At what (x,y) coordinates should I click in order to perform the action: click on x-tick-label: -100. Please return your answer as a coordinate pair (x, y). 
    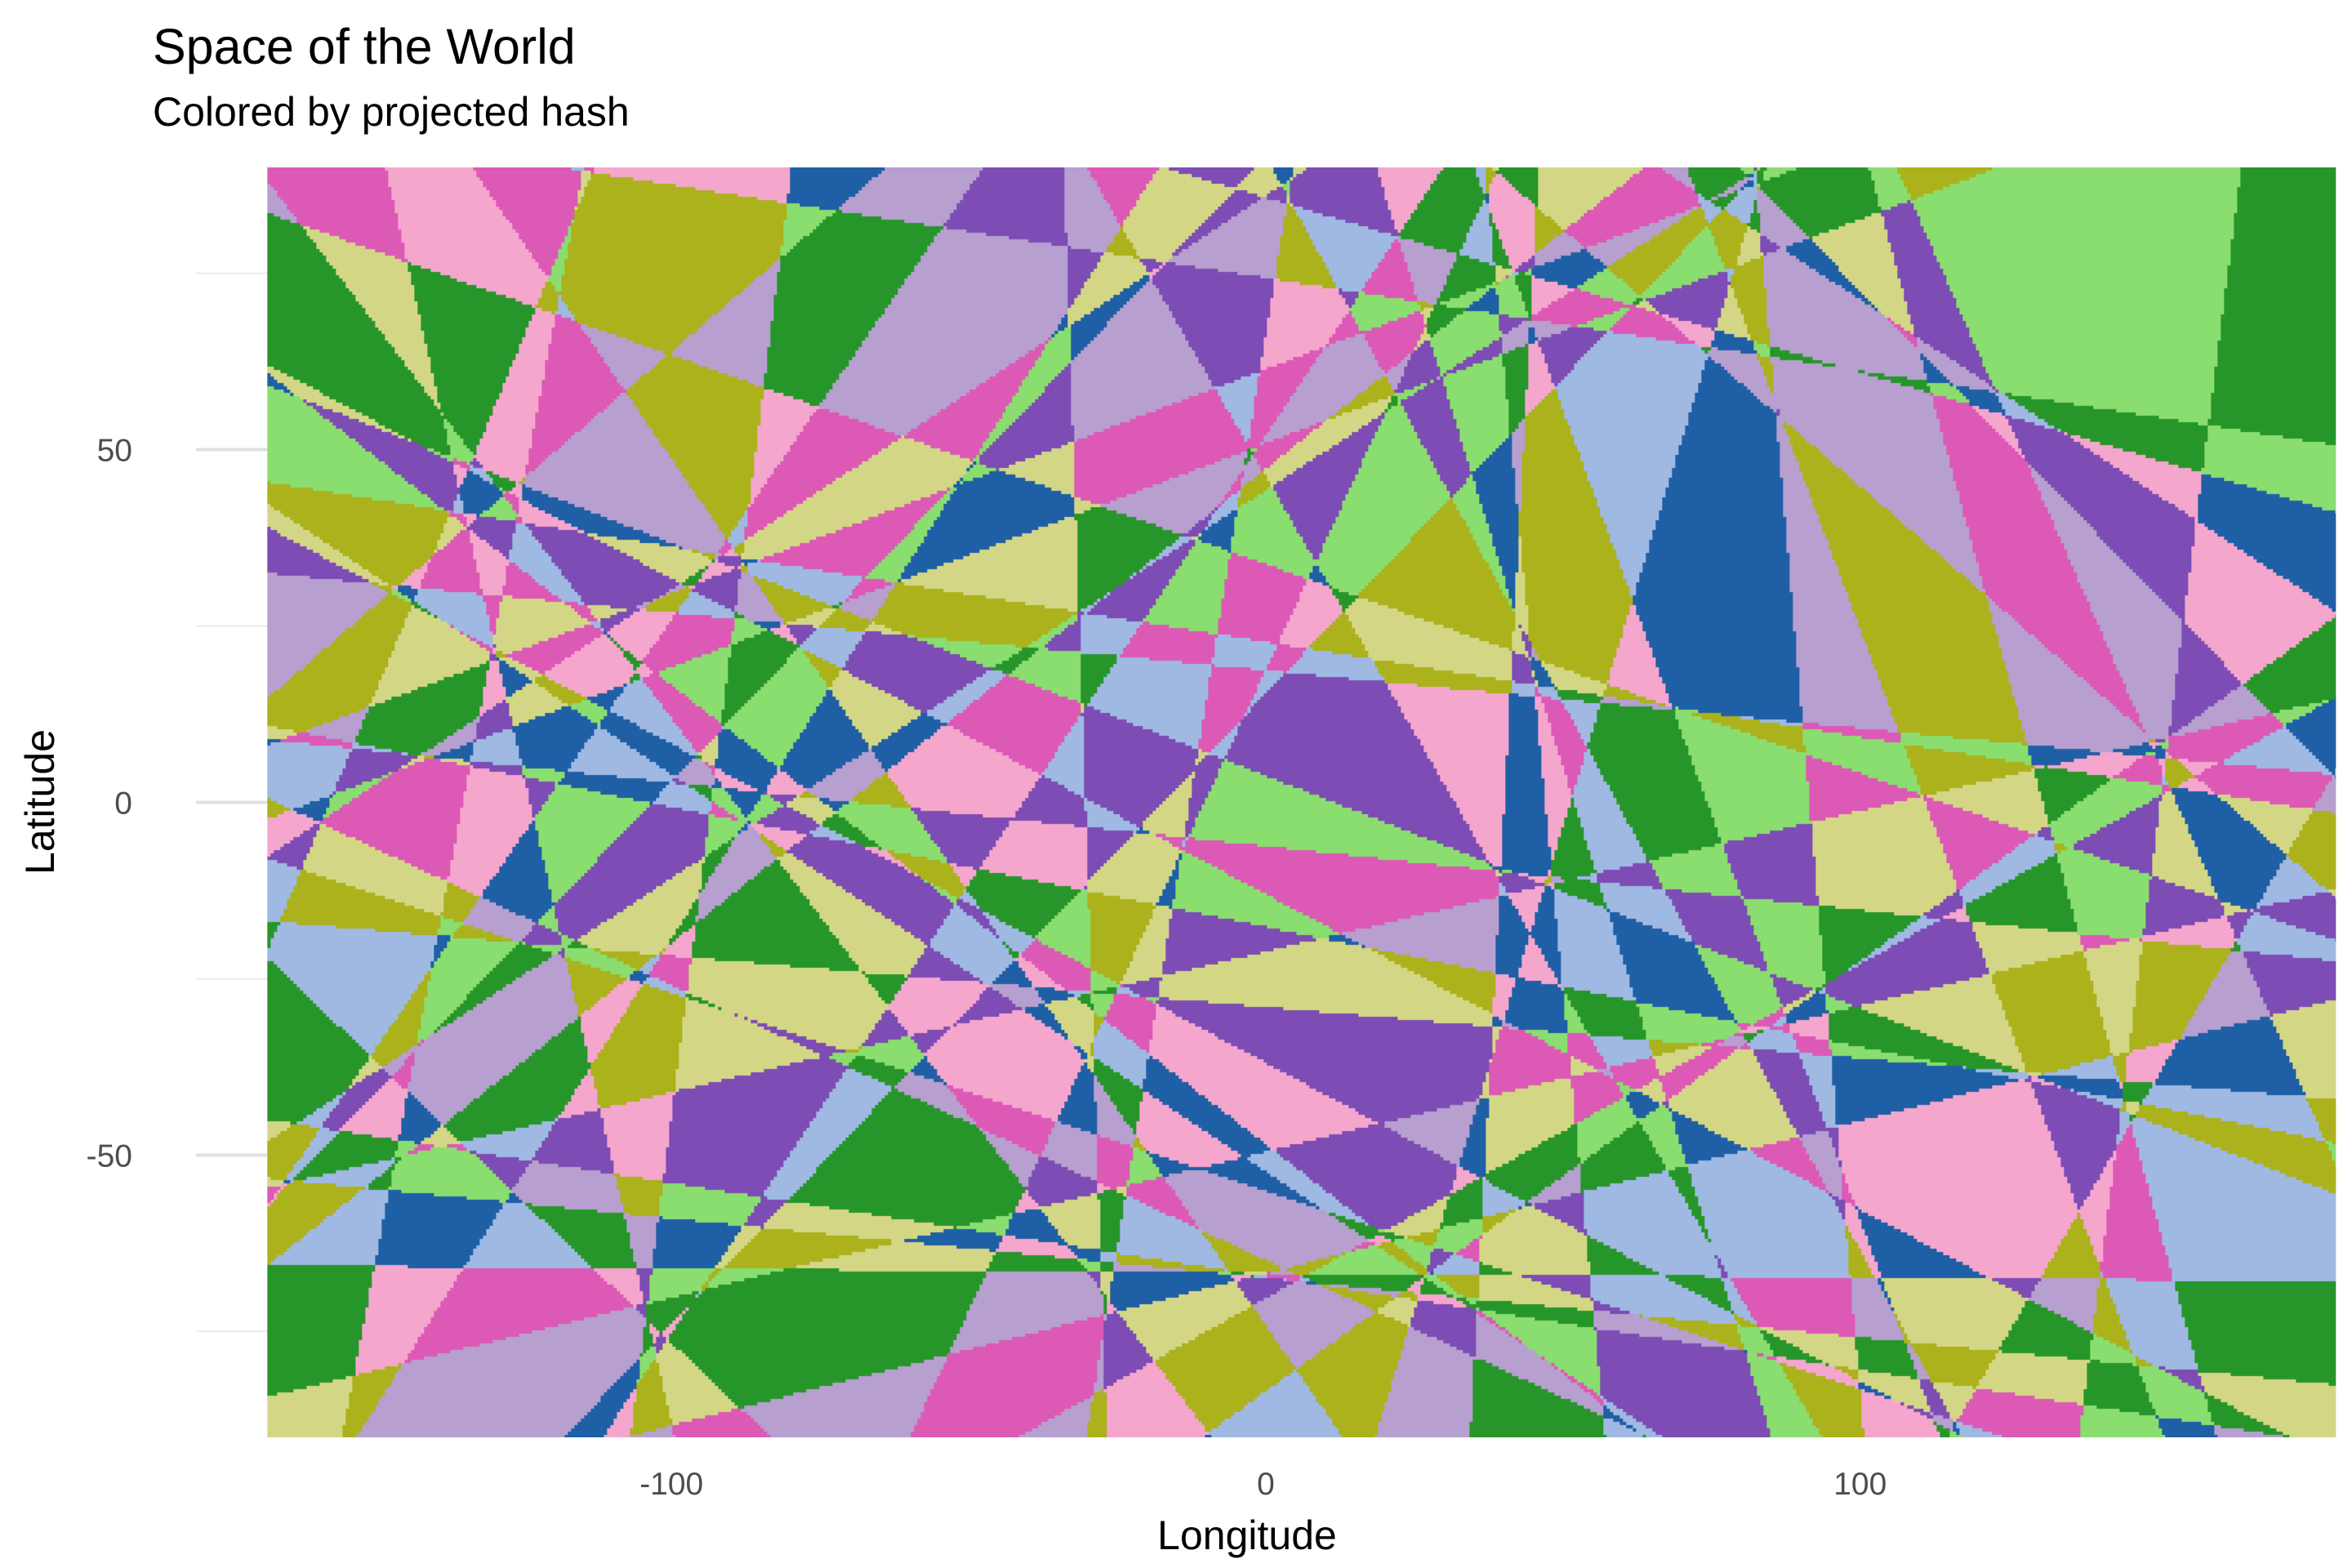
    Looking at the image, I should click on (671, 1484).